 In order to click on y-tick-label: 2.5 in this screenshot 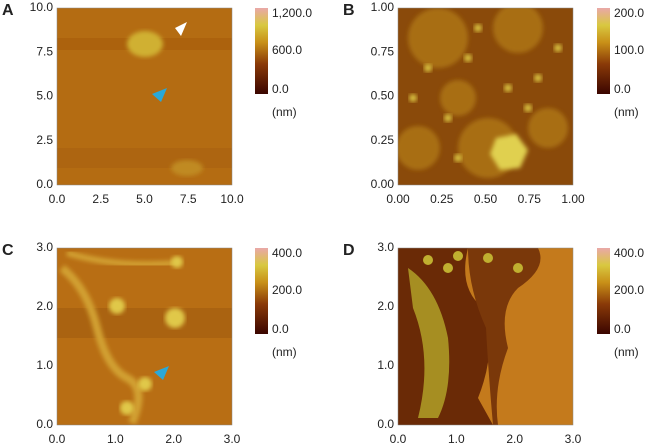, I will do `click(44, 140)`.